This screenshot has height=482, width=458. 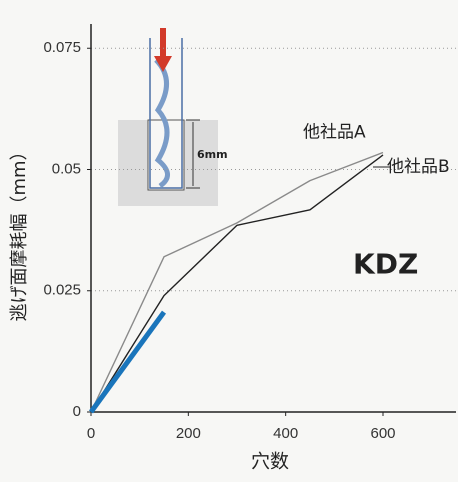 What do you see at coordinates (212, 154) in the screenshot?
I see `inset-label: 6mm` at bounding box center [212, 154].